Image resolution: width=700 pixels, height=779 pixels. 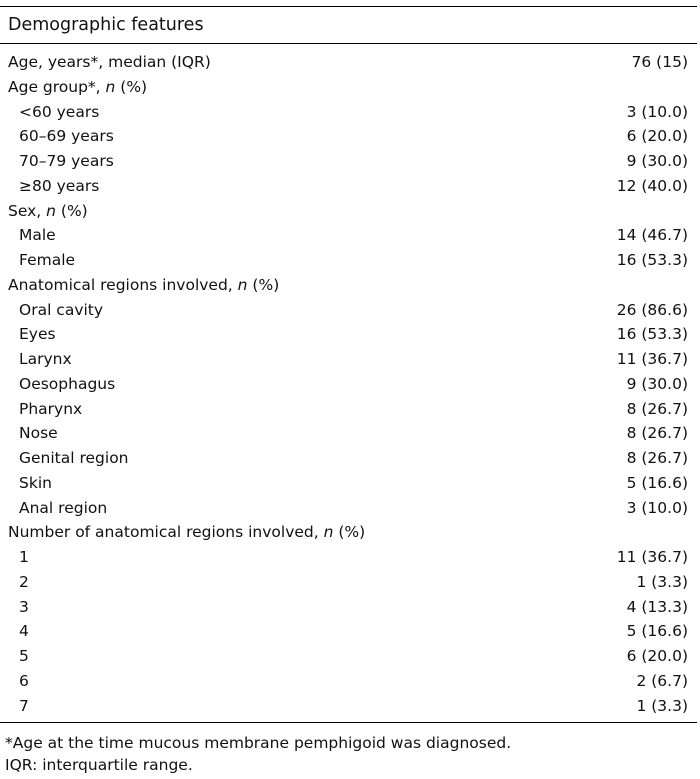 I want to click on row-label-text: Skin, so click(x=35, y=482).